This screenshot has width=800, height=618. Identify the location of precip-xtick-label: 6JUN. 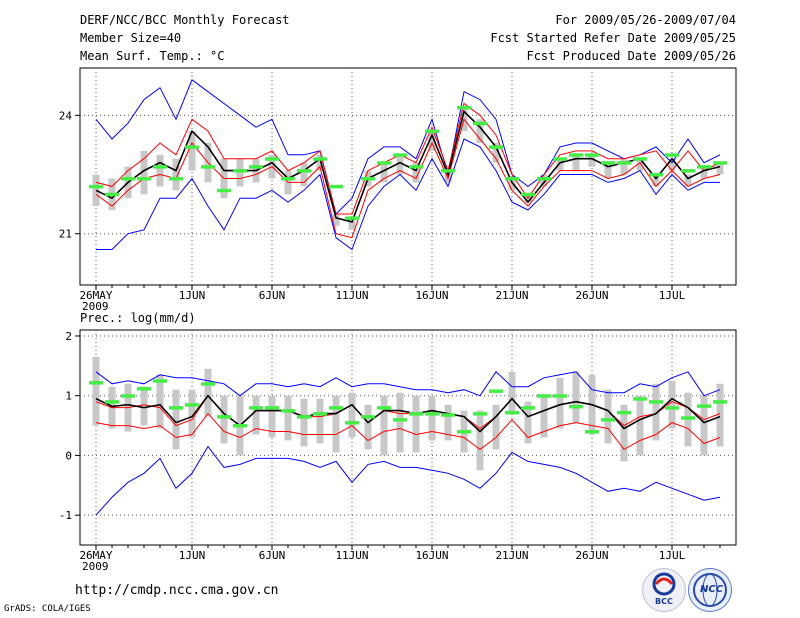
(272, 555).